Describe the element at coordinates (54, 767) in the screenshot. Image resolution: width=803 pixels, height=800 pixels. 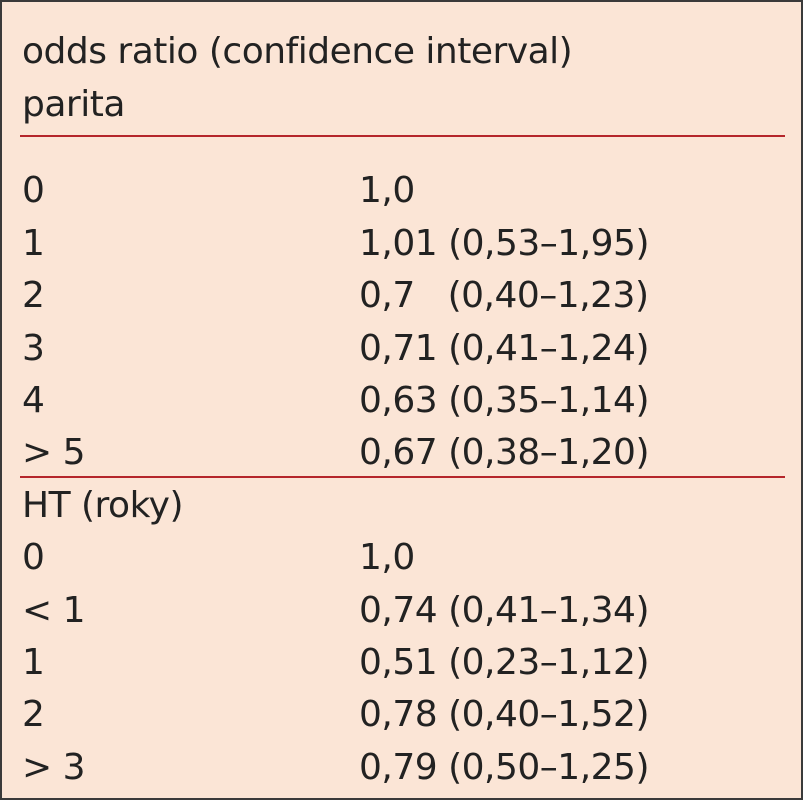
I see `row-label: > 3` at that location.